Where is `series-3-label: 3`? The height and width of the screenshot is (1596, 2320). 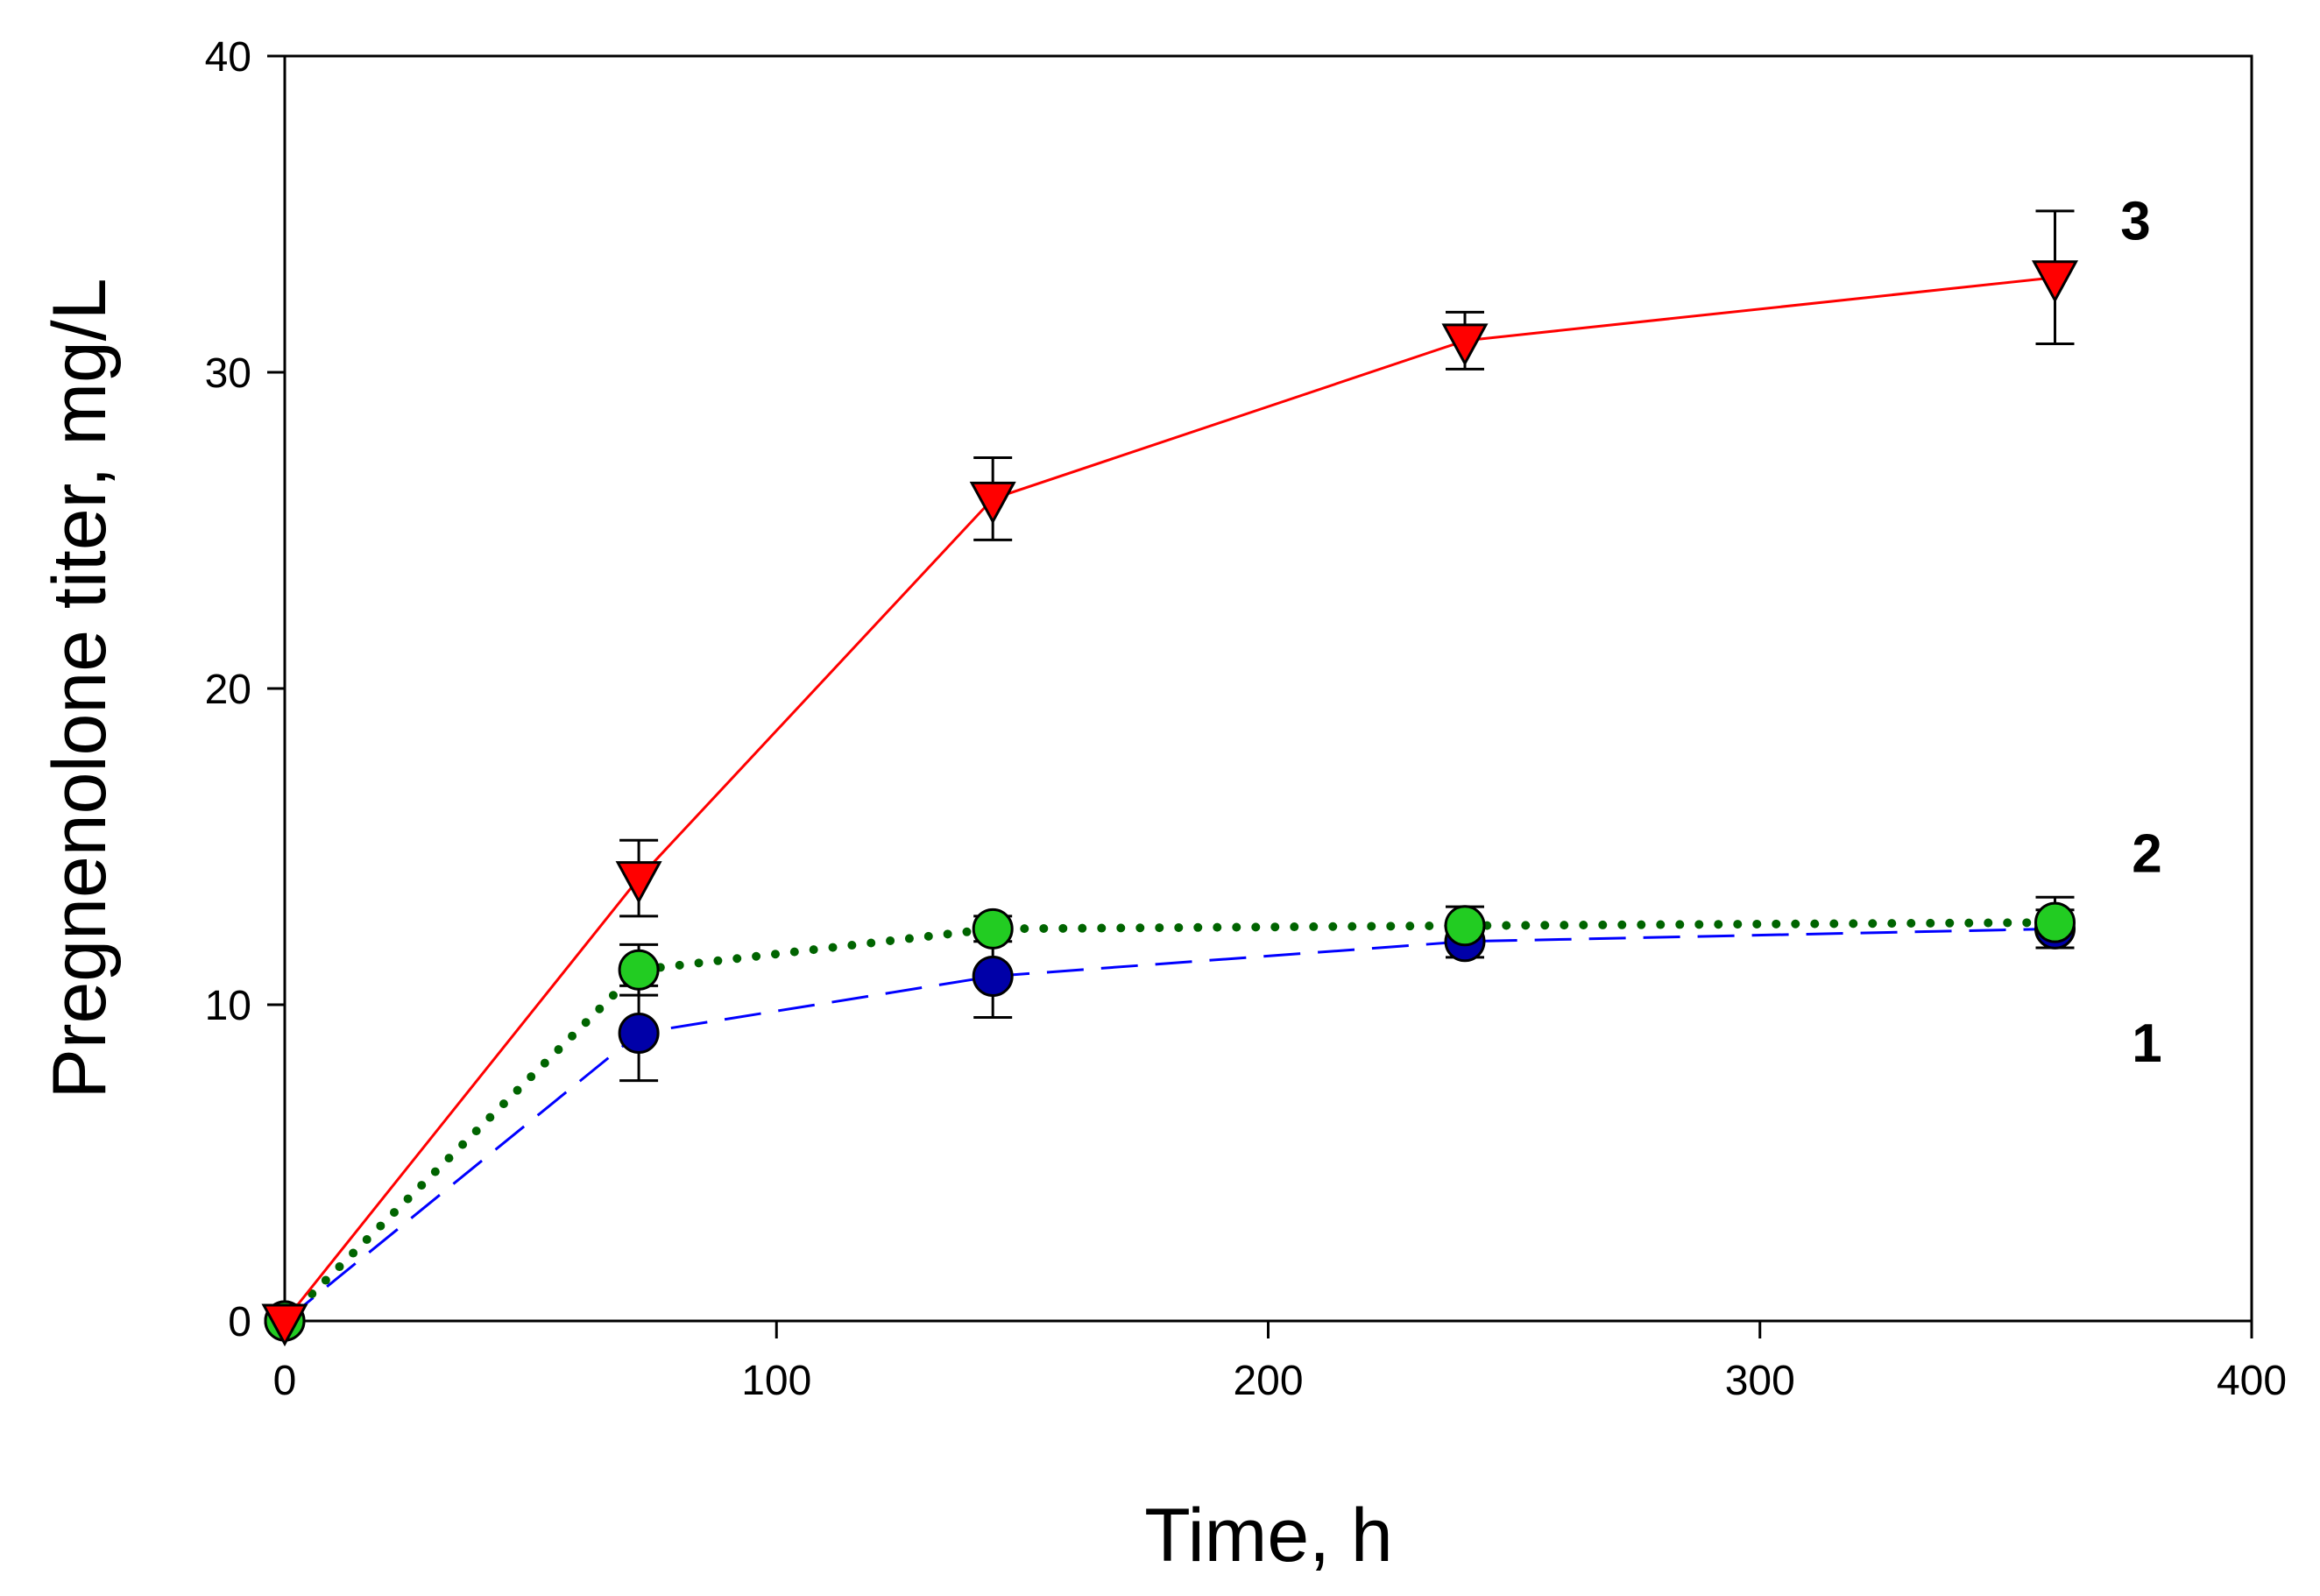
series-3-label: 3 is located at coordinates (2135, 221).